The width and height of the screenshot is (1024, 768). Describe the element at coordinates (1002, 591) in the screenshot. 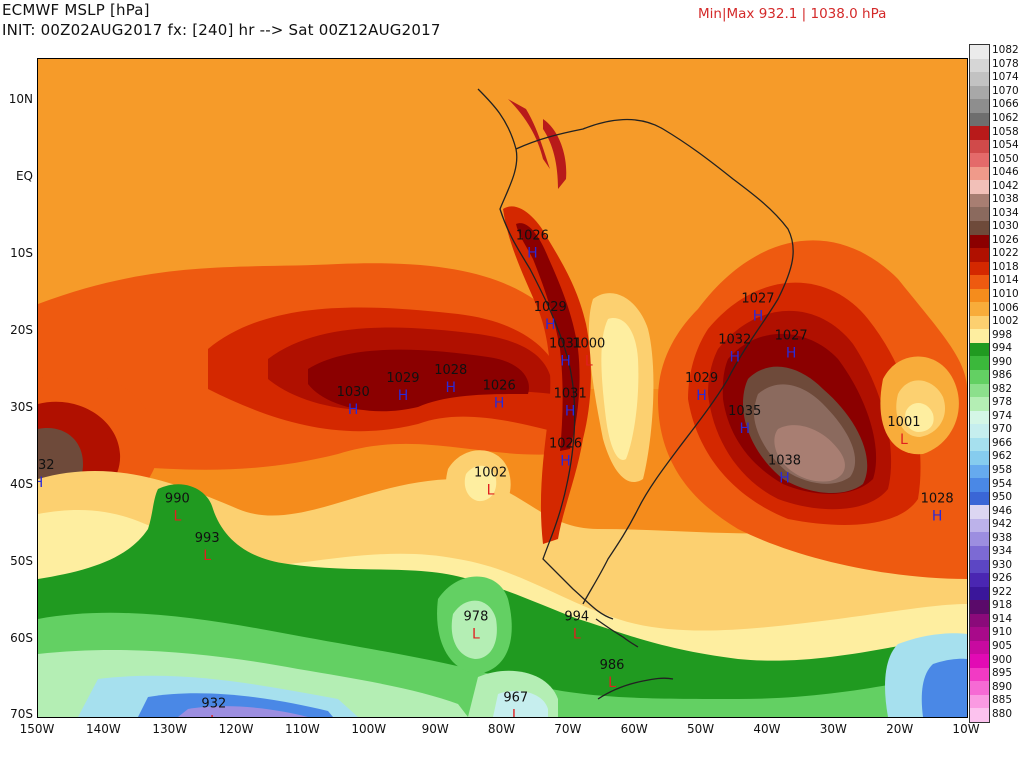

I see `colorbar-label: 922` at that location.